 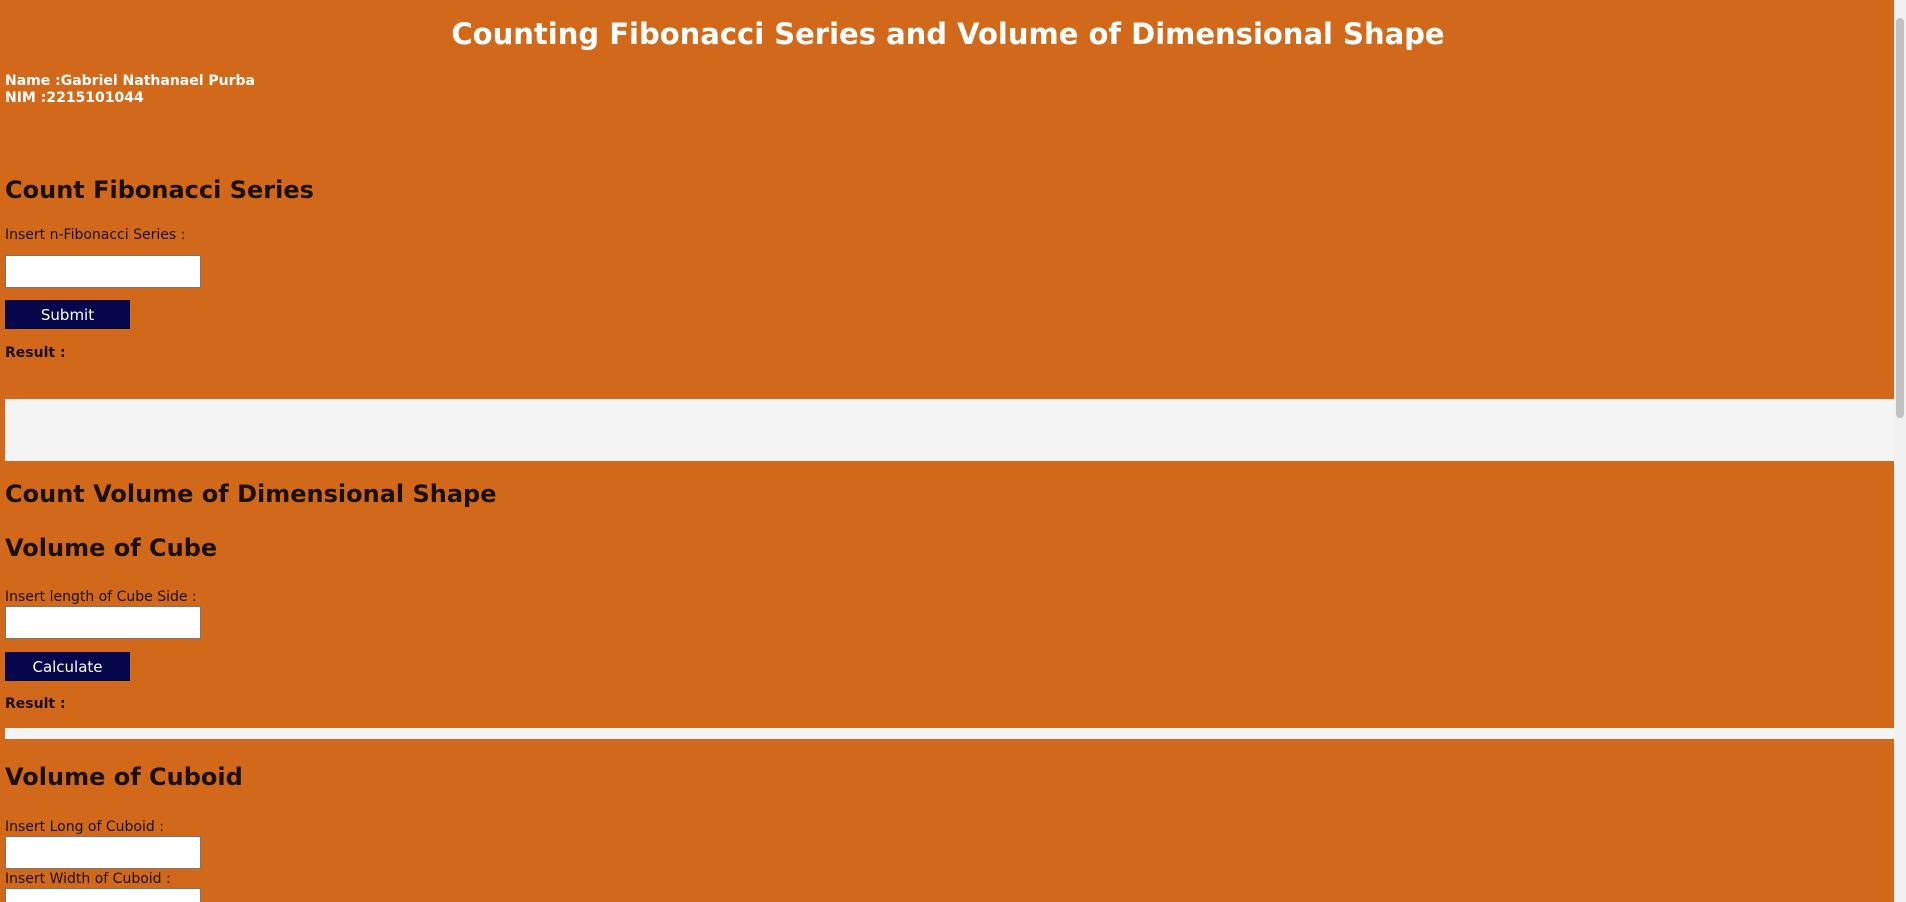 I want to click on vertical-scrollbar, so click(x=1900, y=451).